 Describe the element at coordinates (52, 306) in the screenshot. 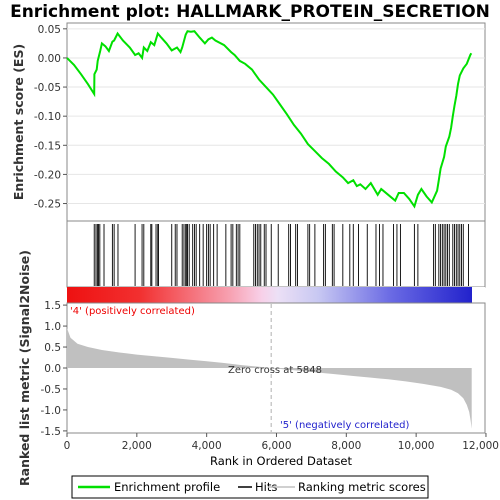

I see `metric-y-tick-label: 1.5` at that location.